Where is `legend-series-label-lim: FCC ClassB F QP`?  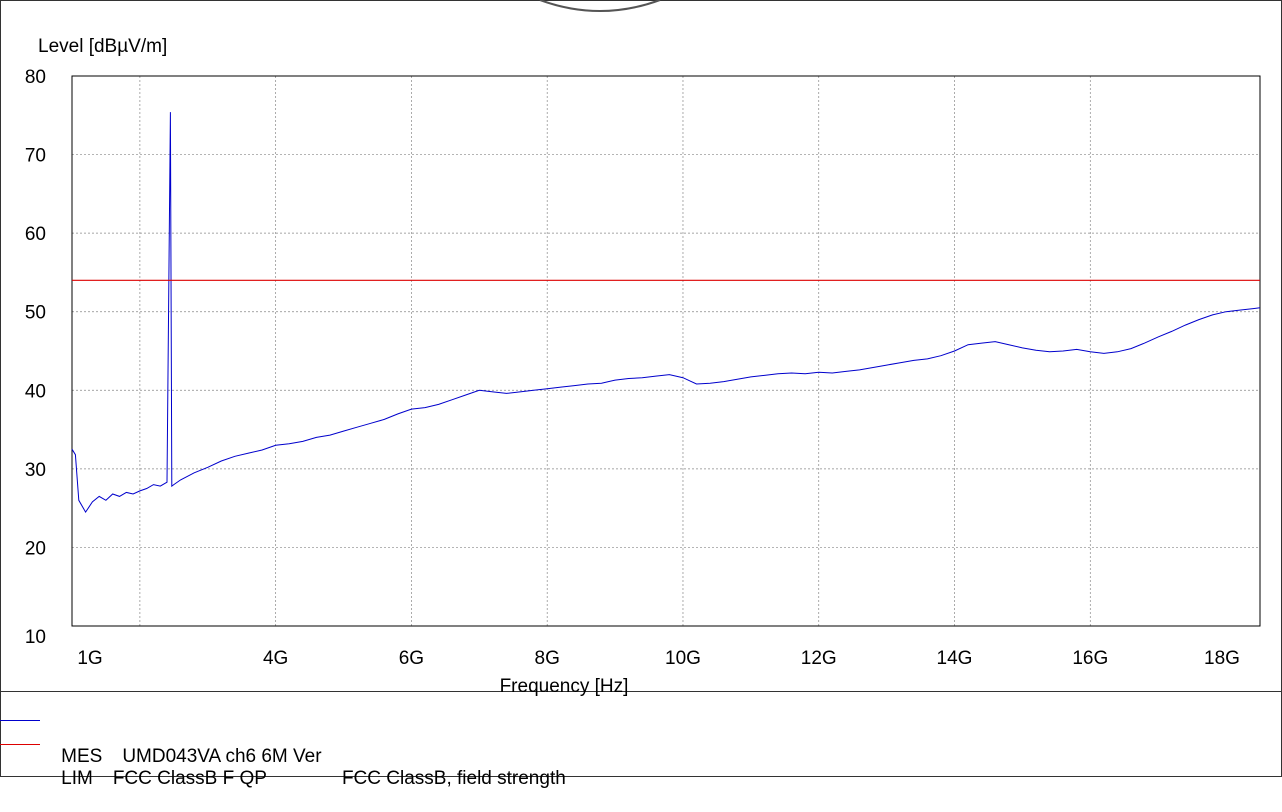 legend-series-label-lim: FCC ClassB F QP is located at coordinates (189, 778).